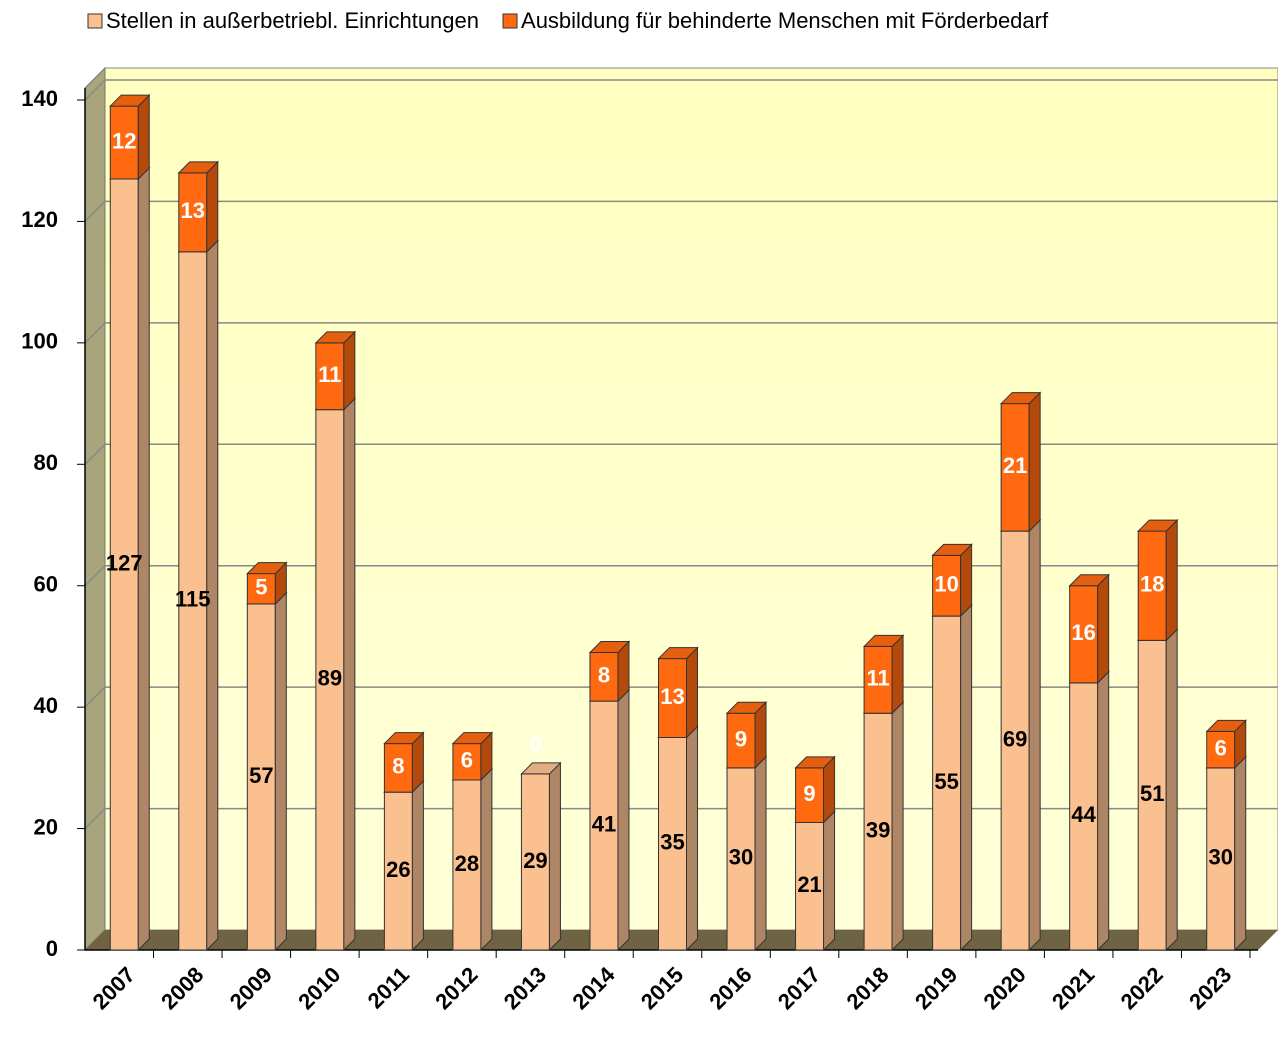  I want to click on x-tick-label: 2016, so click(730, 988).